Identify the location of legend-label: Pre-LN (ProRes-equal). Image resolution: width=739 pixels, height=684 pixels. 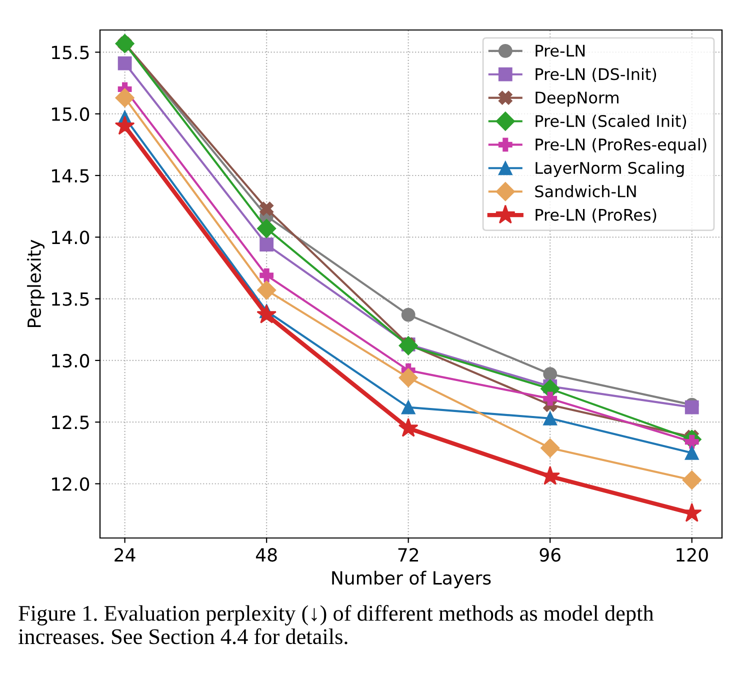
(621, 146).